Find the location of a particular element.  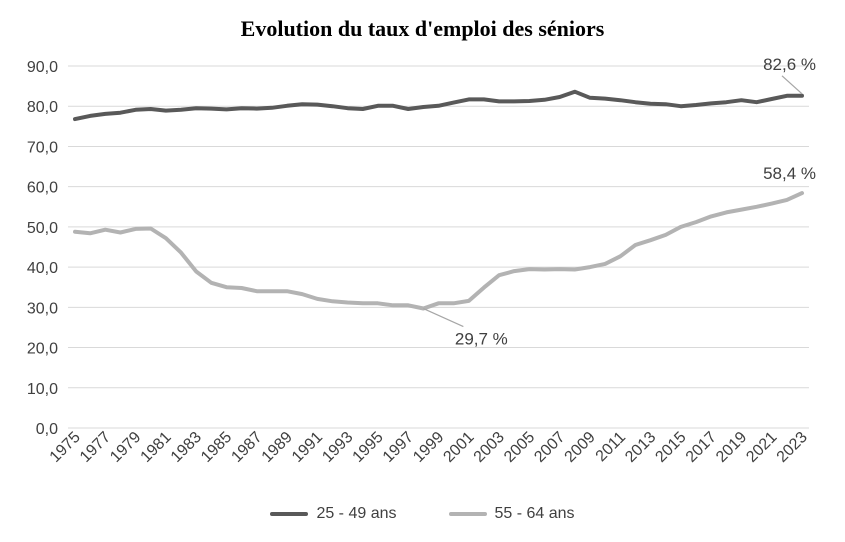

x-tick-label: 2021 is located at coordinates (761, 447).